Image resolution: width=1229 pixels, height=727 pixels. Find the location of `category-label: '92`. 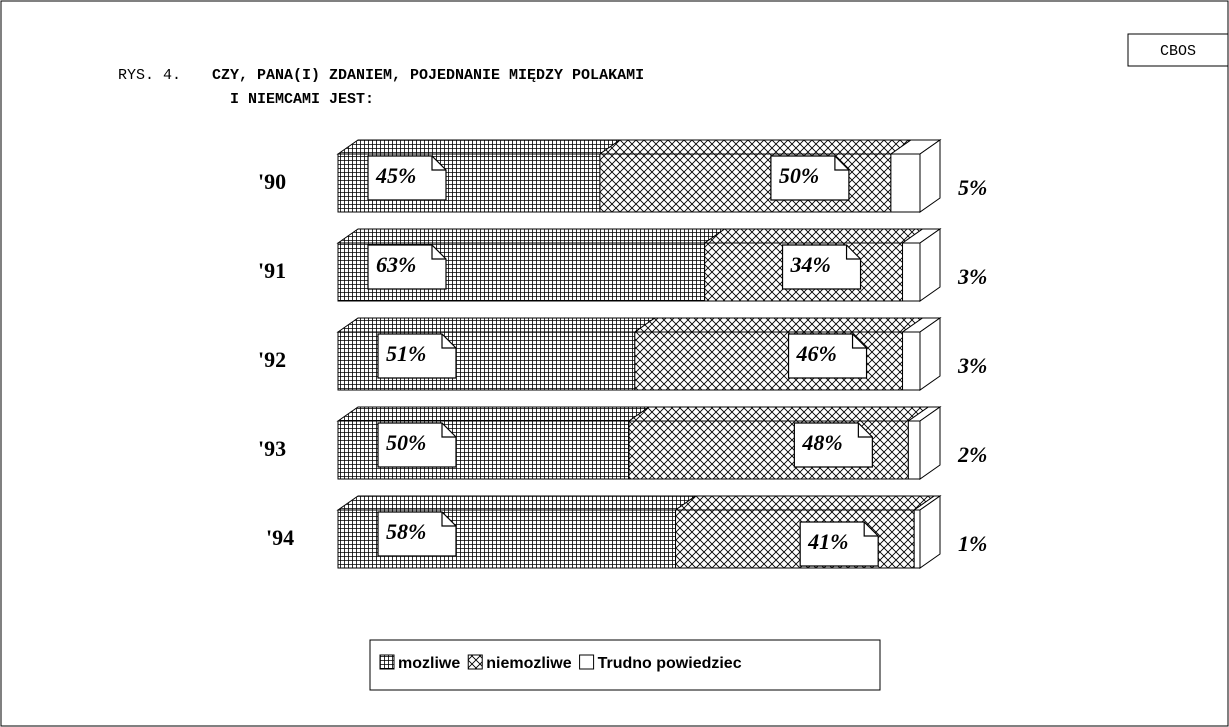

category-label: '92 is located at coordinates (272, 359).